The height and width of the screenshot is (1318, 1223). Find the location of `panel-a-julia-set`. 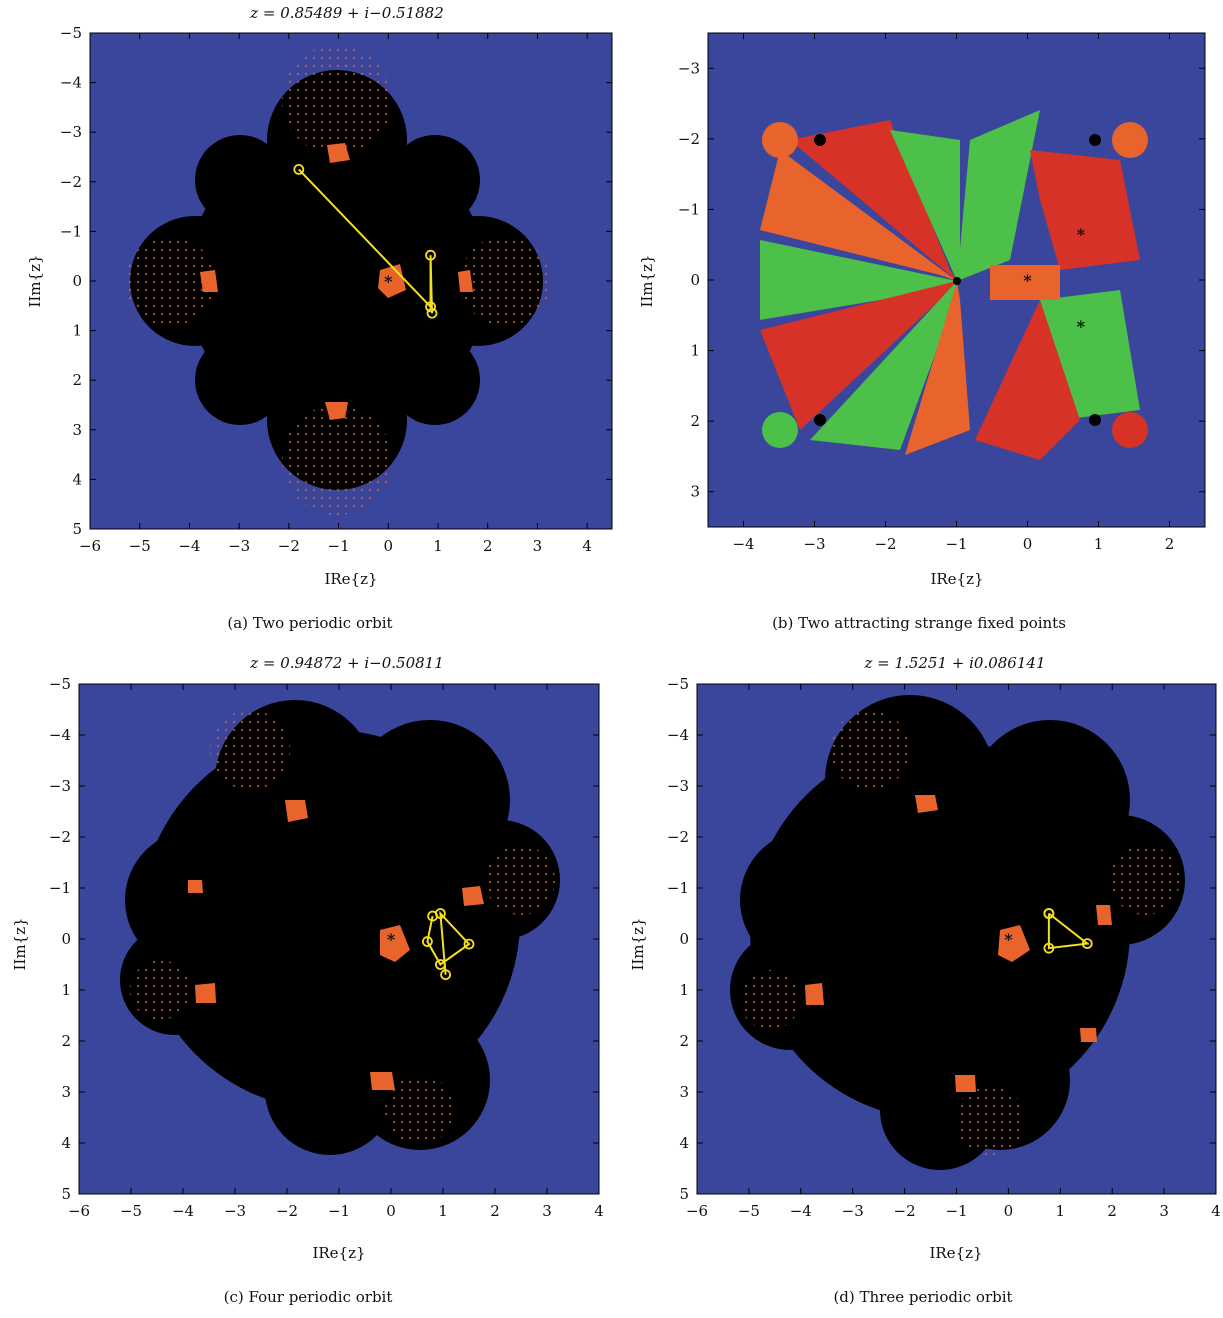

panel-a-julia-set is located at coordinates (337, 280).